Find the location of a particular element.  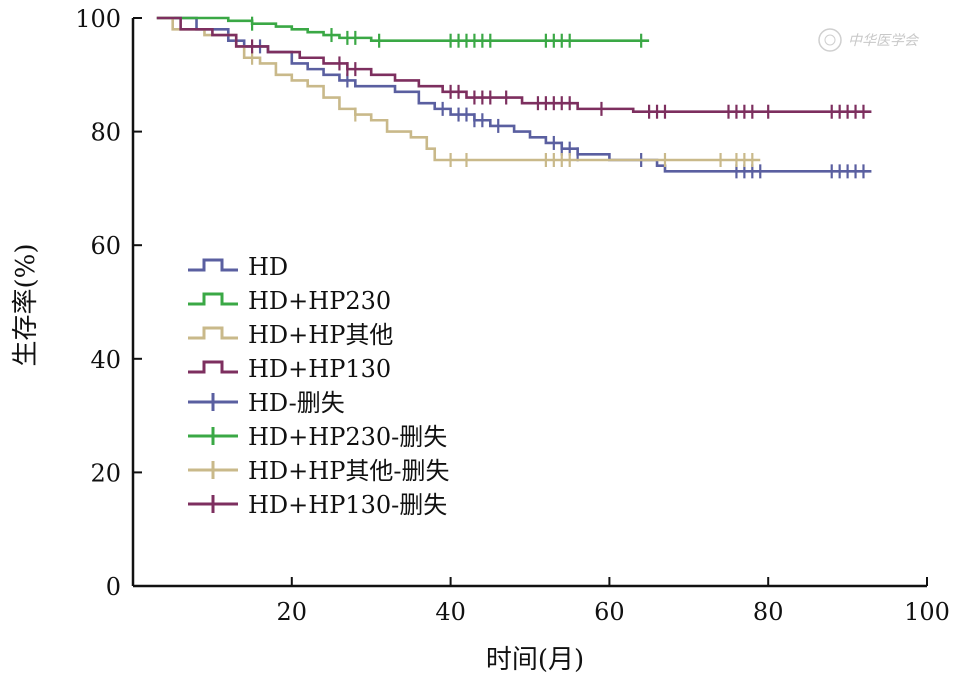

legend-item: HD+HP其他-删失 is located at coordinates (318, 471).